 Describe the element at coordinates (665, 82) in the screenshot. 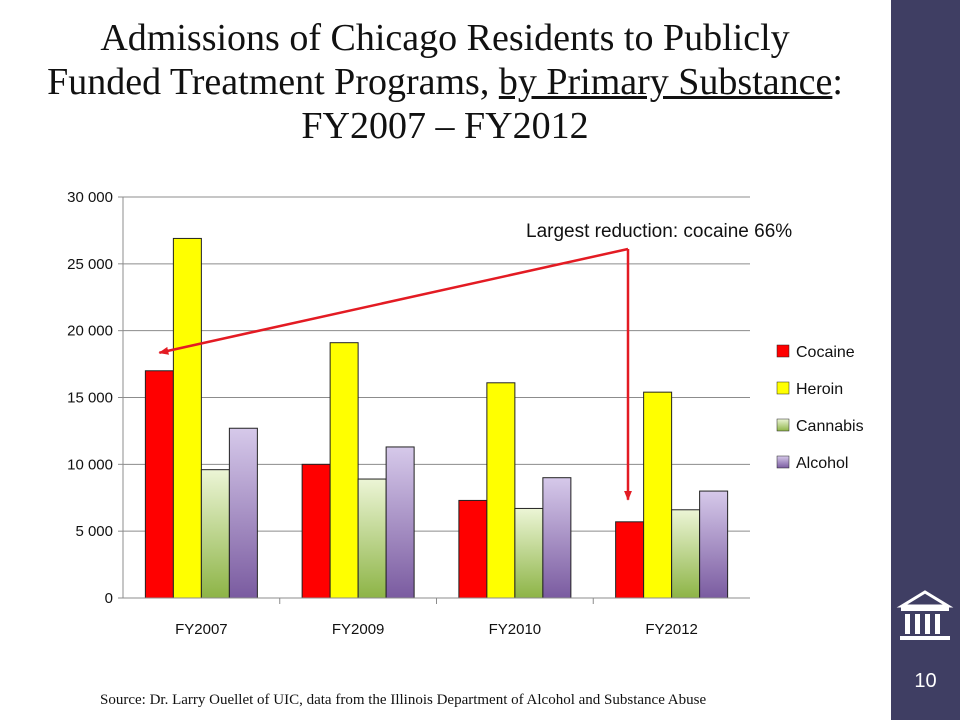

I see `title-part-2: by Primary Substance` at that location.